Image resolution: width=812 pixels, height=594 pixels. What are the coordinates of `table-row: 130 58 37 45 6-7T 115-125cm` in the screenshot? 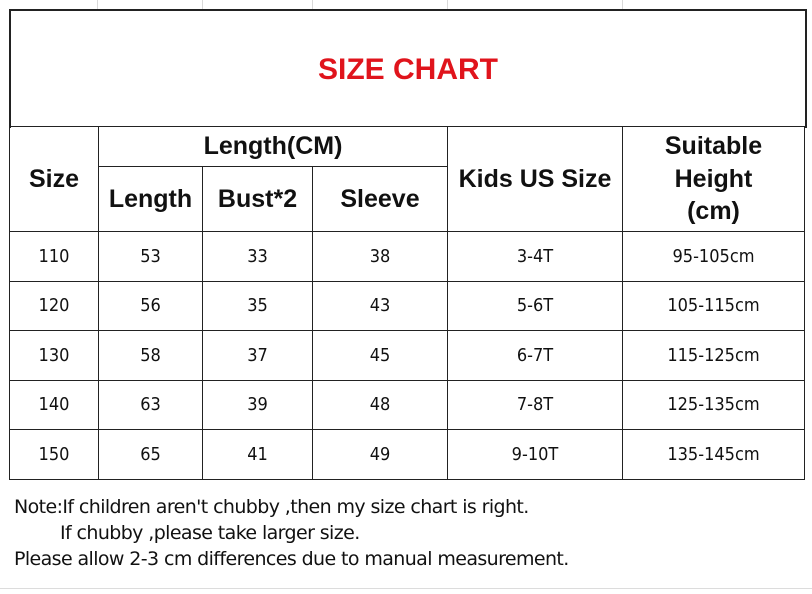 It's located at (407, 355).